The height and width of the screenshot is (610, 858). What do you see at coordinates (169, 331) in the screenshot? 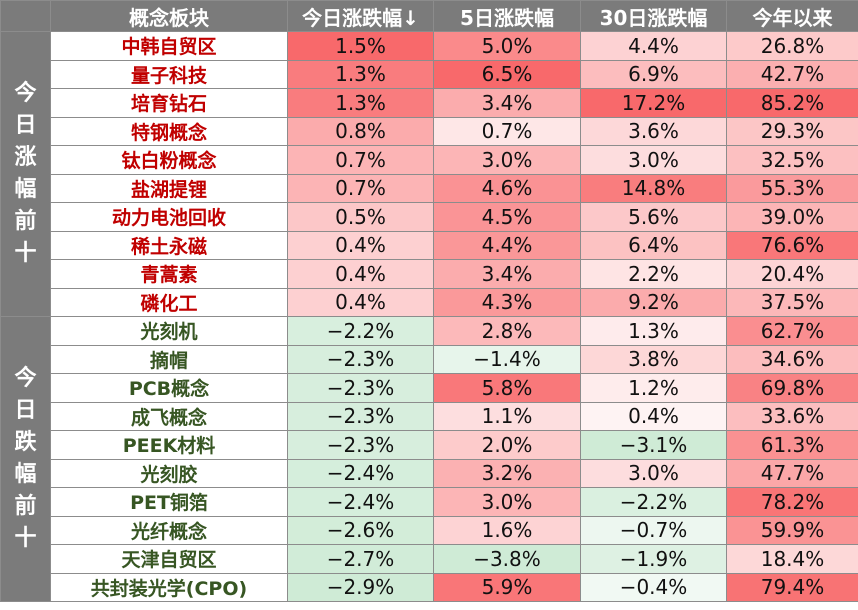
I see `concept-name-cell: 光刻机` at bounding box center [169, 331].